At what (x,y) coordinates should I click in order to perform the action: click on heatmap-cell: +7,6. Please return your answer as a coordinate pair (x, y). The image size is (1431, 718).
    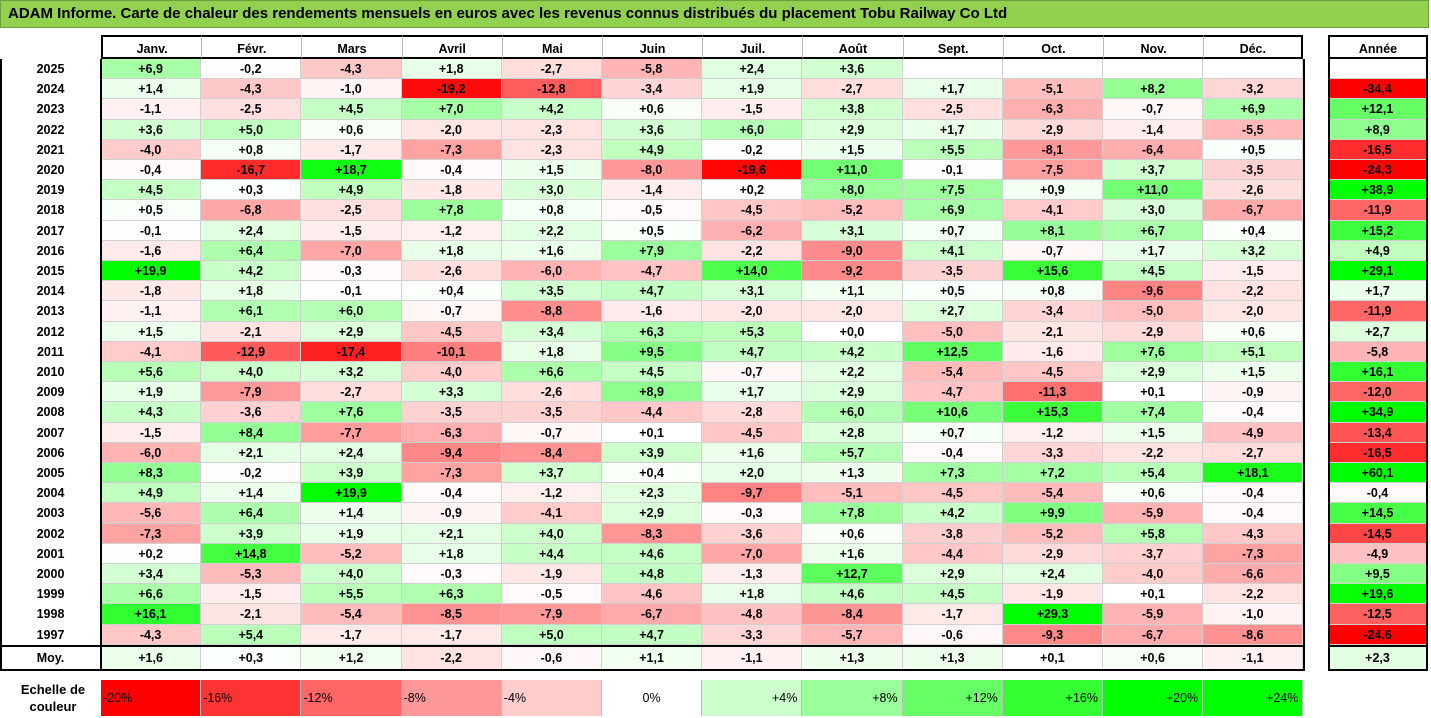
    Looking at the image, I should click on (351, 412).